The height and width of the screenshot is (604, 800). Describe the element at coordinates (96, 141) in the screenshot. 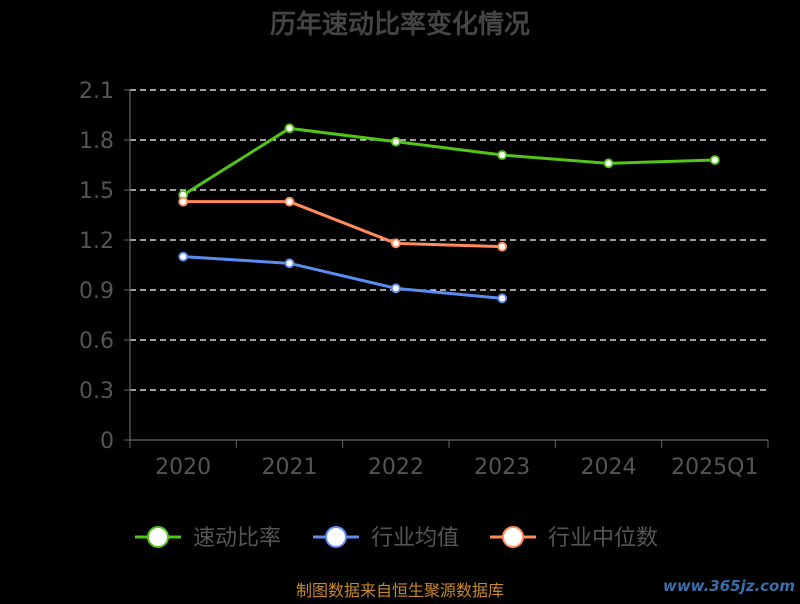

I see `y-tick-label-6: 1.8` at that location.